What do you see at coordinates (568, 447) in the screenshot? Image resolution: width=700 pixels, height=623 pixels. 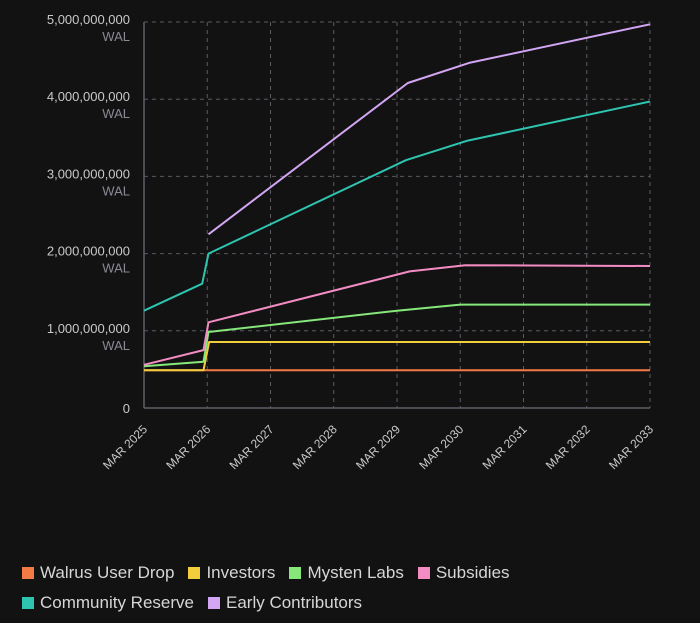 I see `x-tick-label: MAR 2032` at bounding box center [568, 447].